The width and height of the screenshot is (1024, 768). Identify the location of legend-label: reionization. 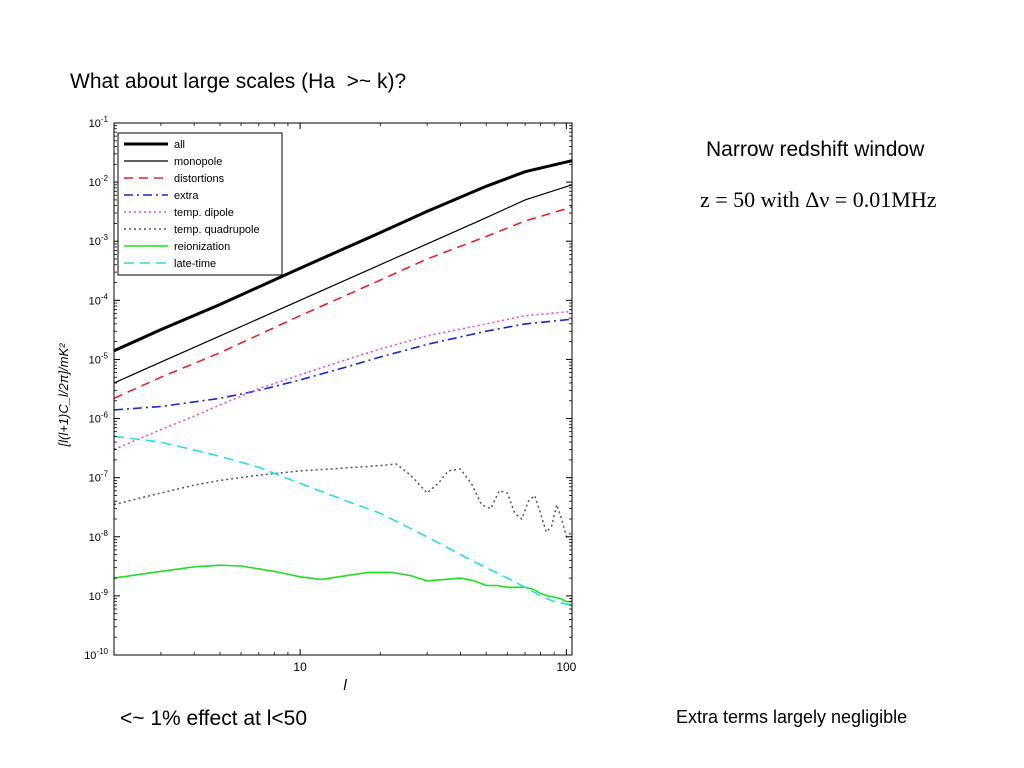
(202, 247).